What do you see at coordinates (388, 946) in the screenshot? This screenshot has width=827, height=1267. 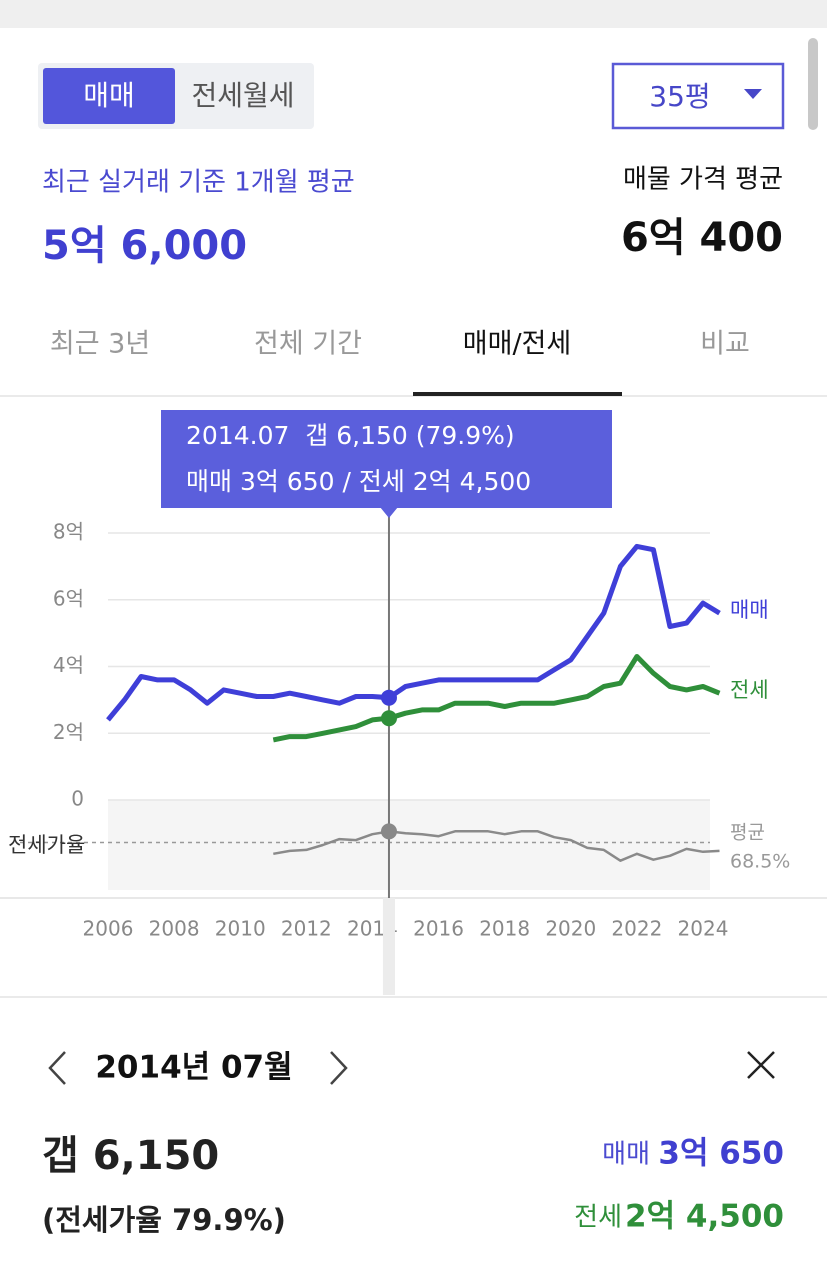 I see `crosshair-shade` at bounding box center [388, 946].